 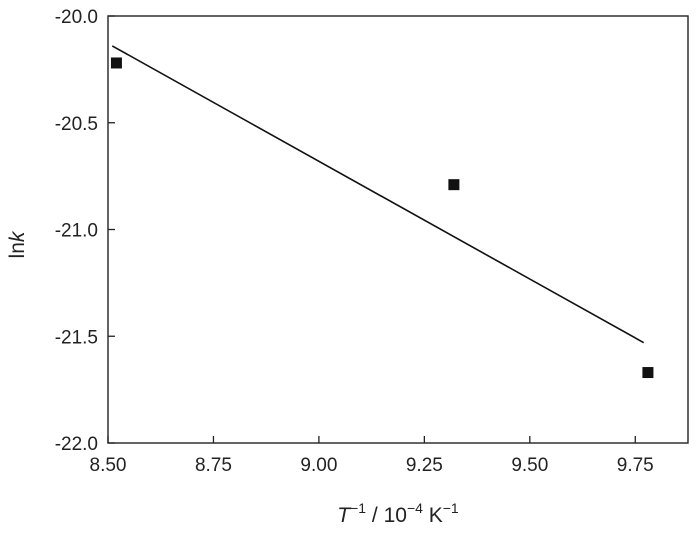 What do you see at coordinates (76, 231) in the screenshot?
I see `y-tick-label: -21.0` at bounding box center [76, 231].